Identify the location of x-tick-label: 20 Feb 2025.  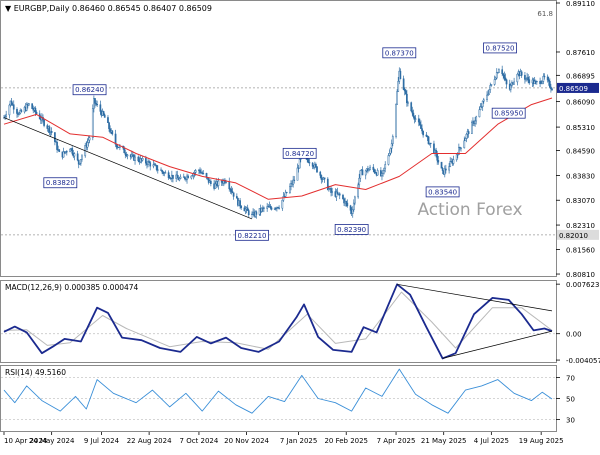
(346, 441).